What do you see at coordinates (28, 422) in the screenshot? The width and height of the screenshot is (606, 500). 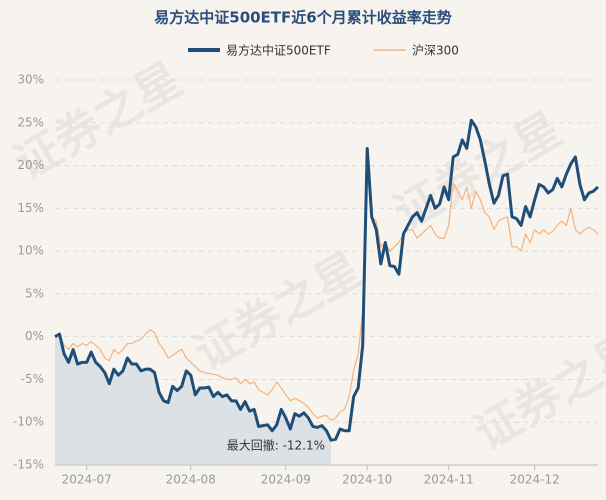 I see `y-tick-label: -10%` at bounding box center [28, 422].